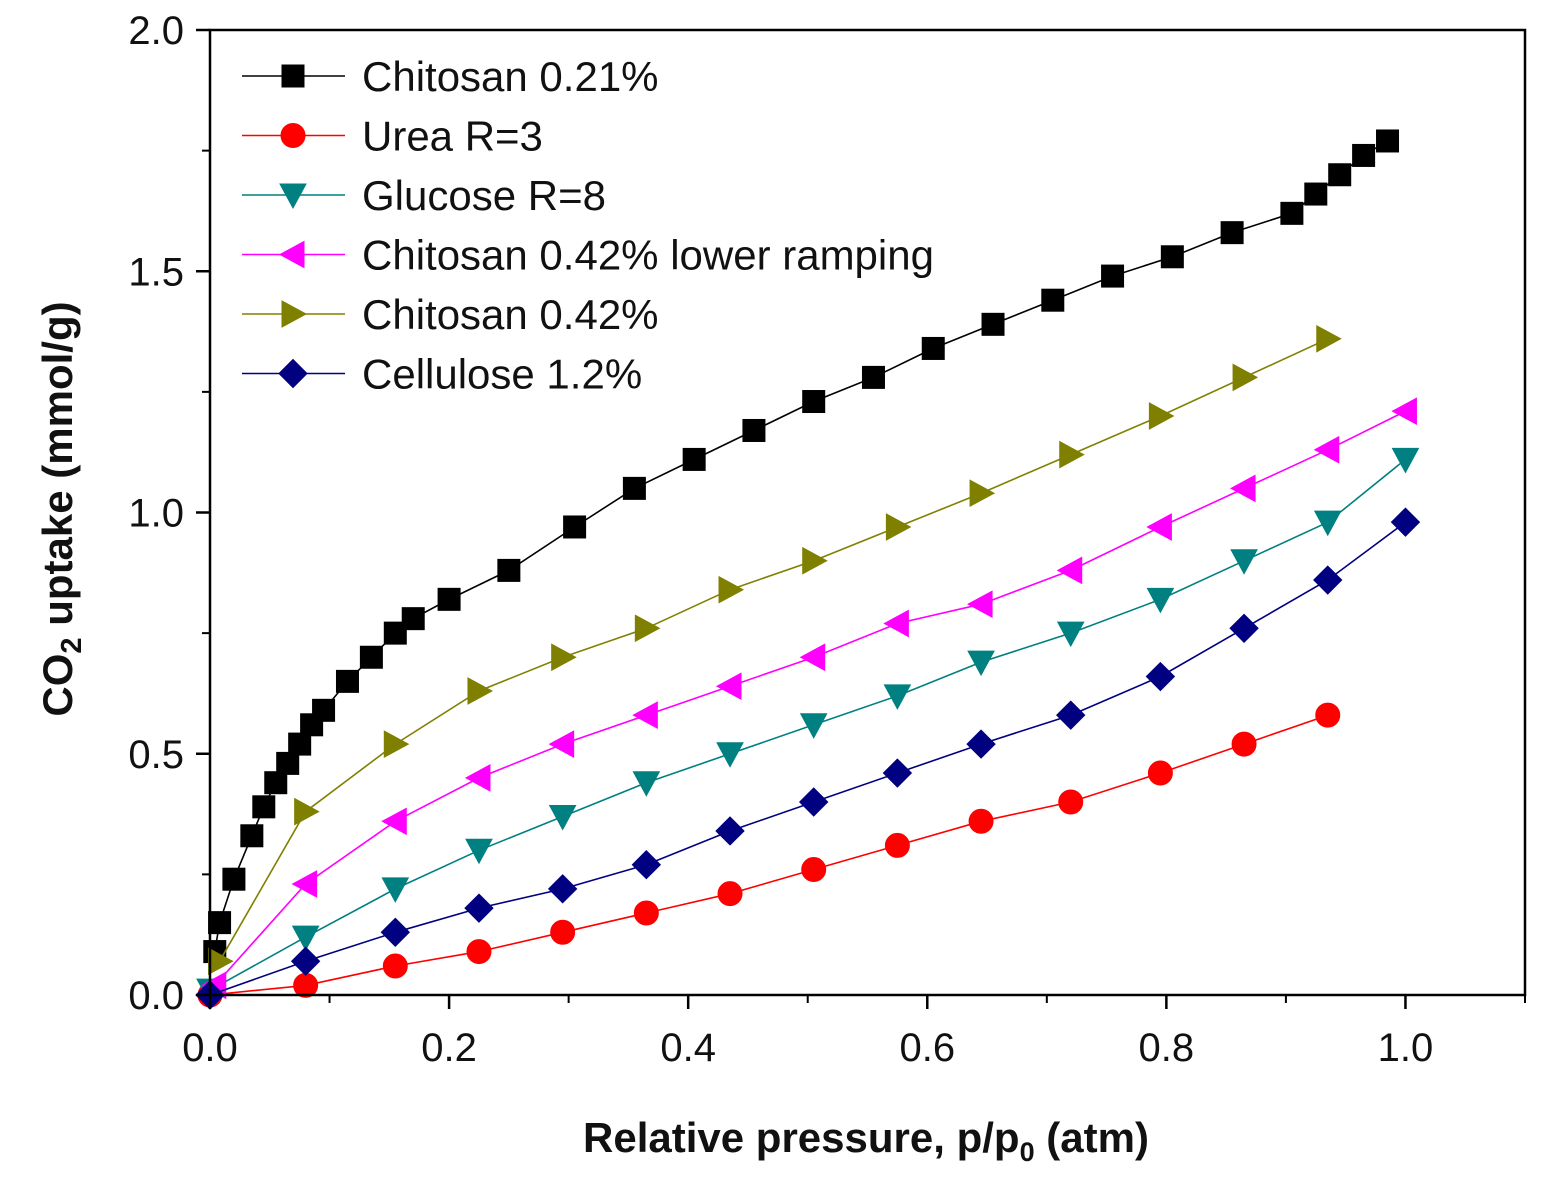 The width and height of the screenshot is (1554, 1183). I want to click on legend-item: Glucose R=8, so click(424, 195).